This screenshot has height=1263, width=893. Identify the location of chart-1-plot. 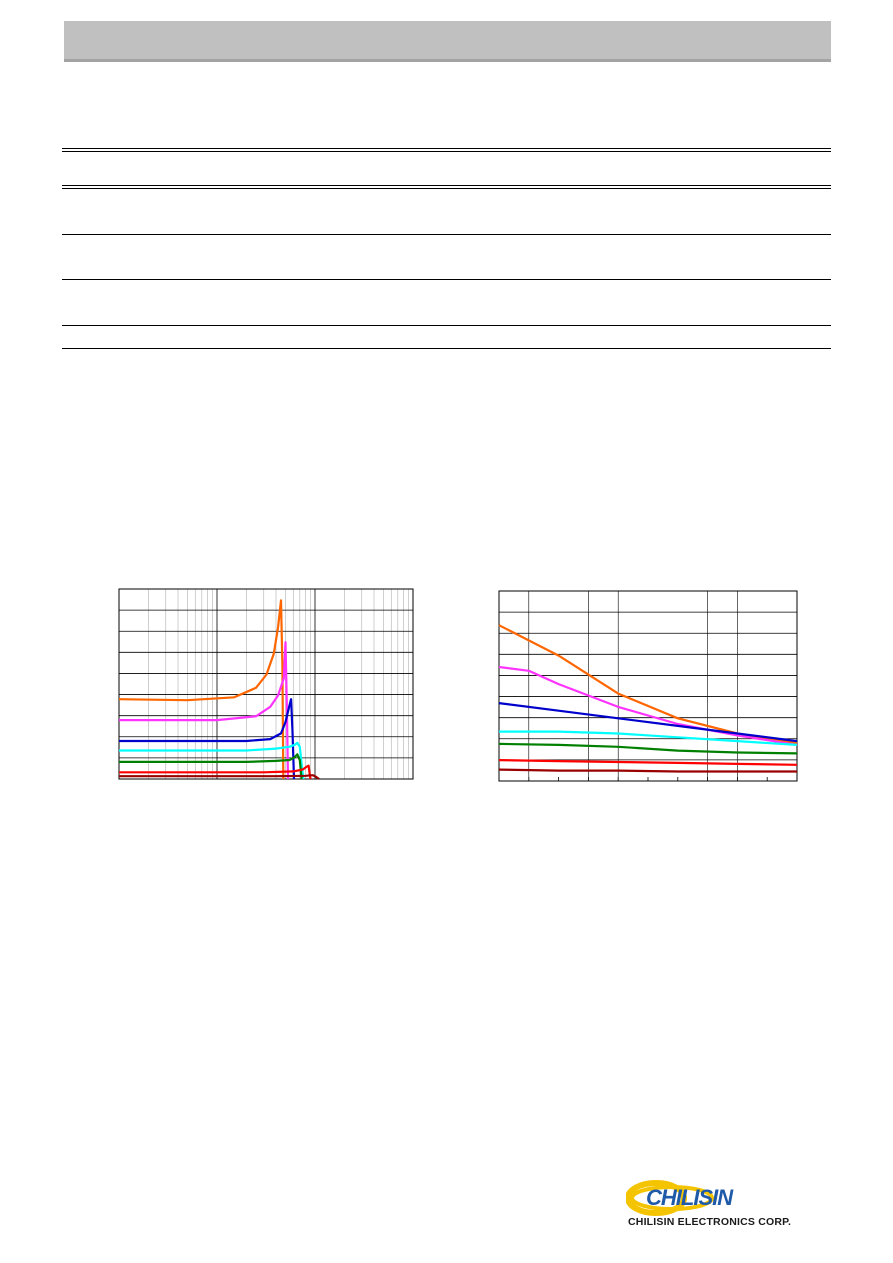
(266, 684).